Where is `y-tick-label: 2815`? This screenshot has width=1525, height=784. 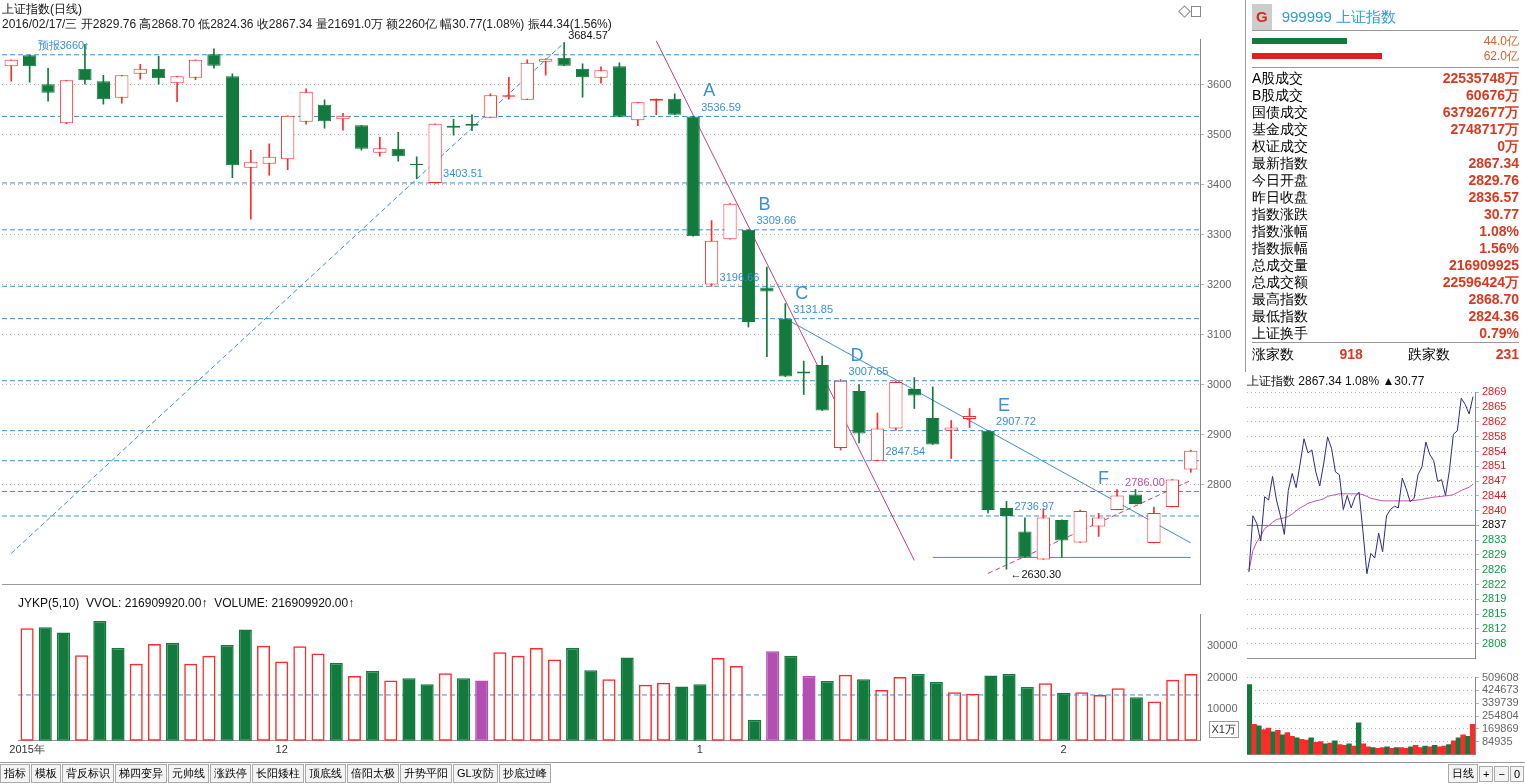 y-tick-label: 2815 is located at coordinates (1494, 613).